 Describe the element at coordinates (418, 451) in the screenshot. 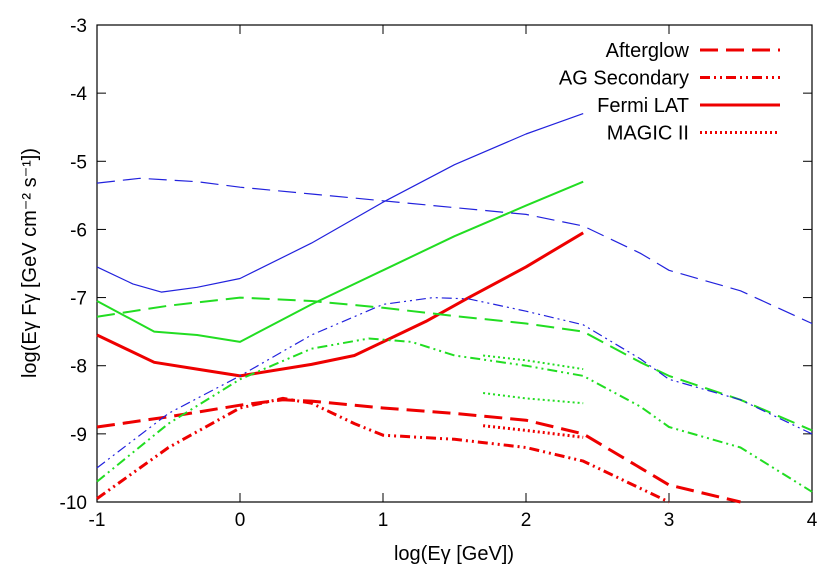

I see `series-red-afterglow-line` at that location.